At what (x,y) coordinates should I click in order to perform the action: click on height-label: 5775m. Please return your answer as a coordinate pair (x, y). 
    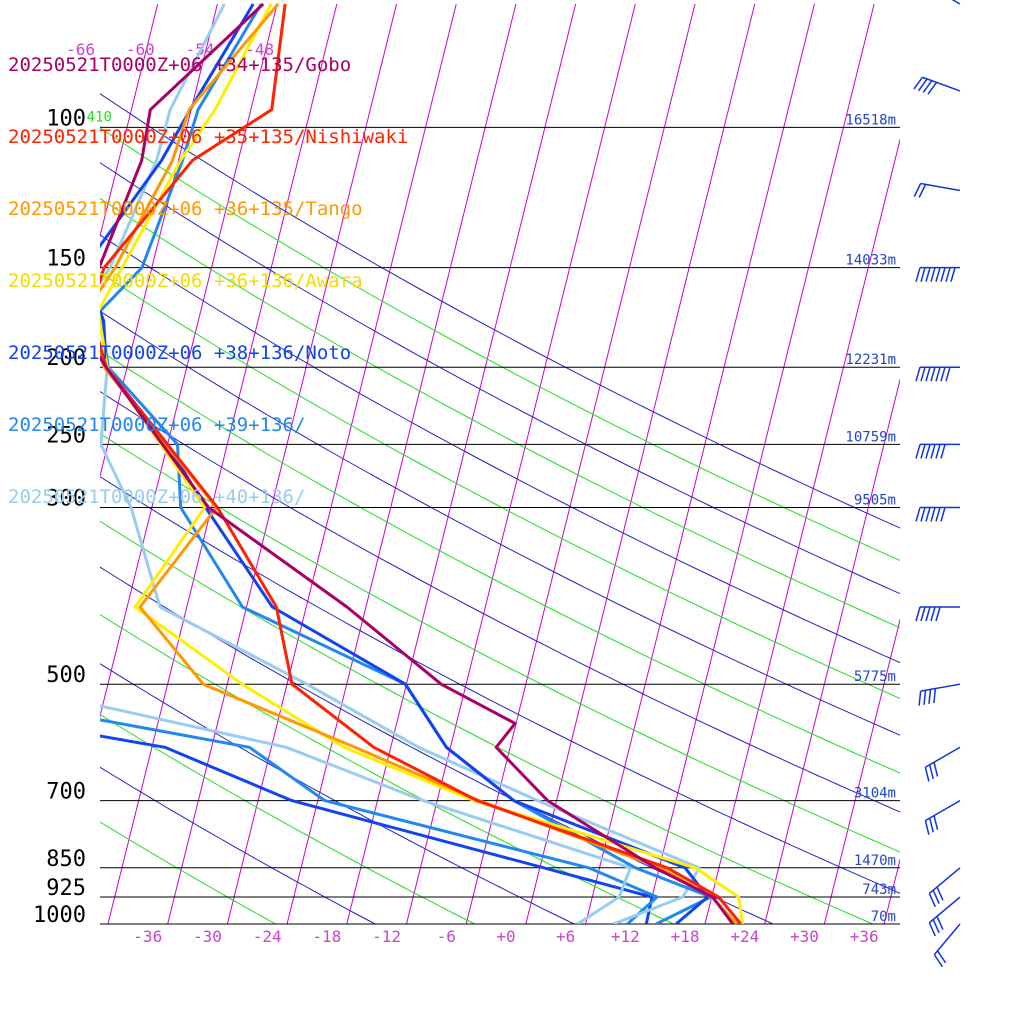
    Looking at the image, I should click on (875, 677).